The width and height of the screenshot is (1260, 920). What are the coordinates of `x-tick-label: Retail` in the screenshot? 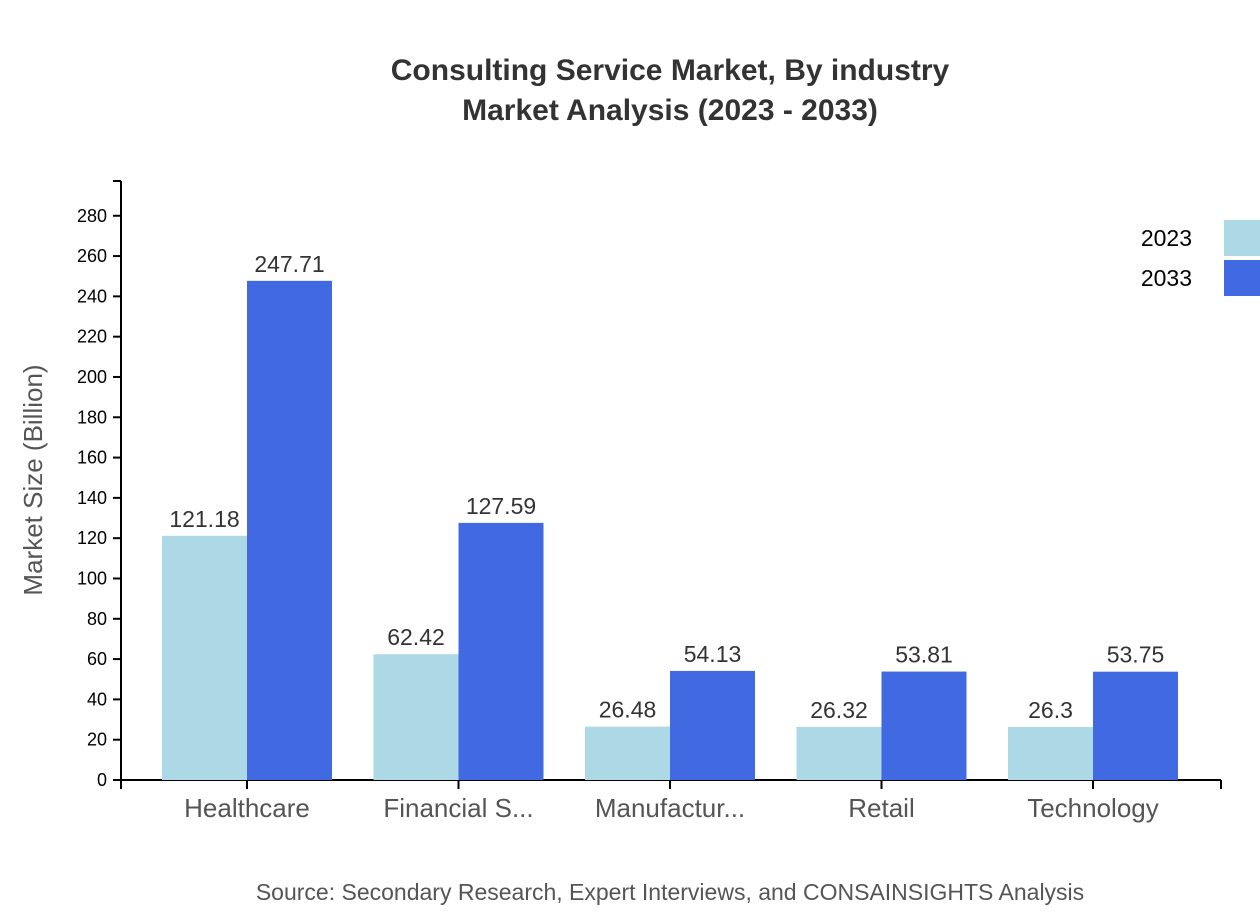 It's located at (881, 808).